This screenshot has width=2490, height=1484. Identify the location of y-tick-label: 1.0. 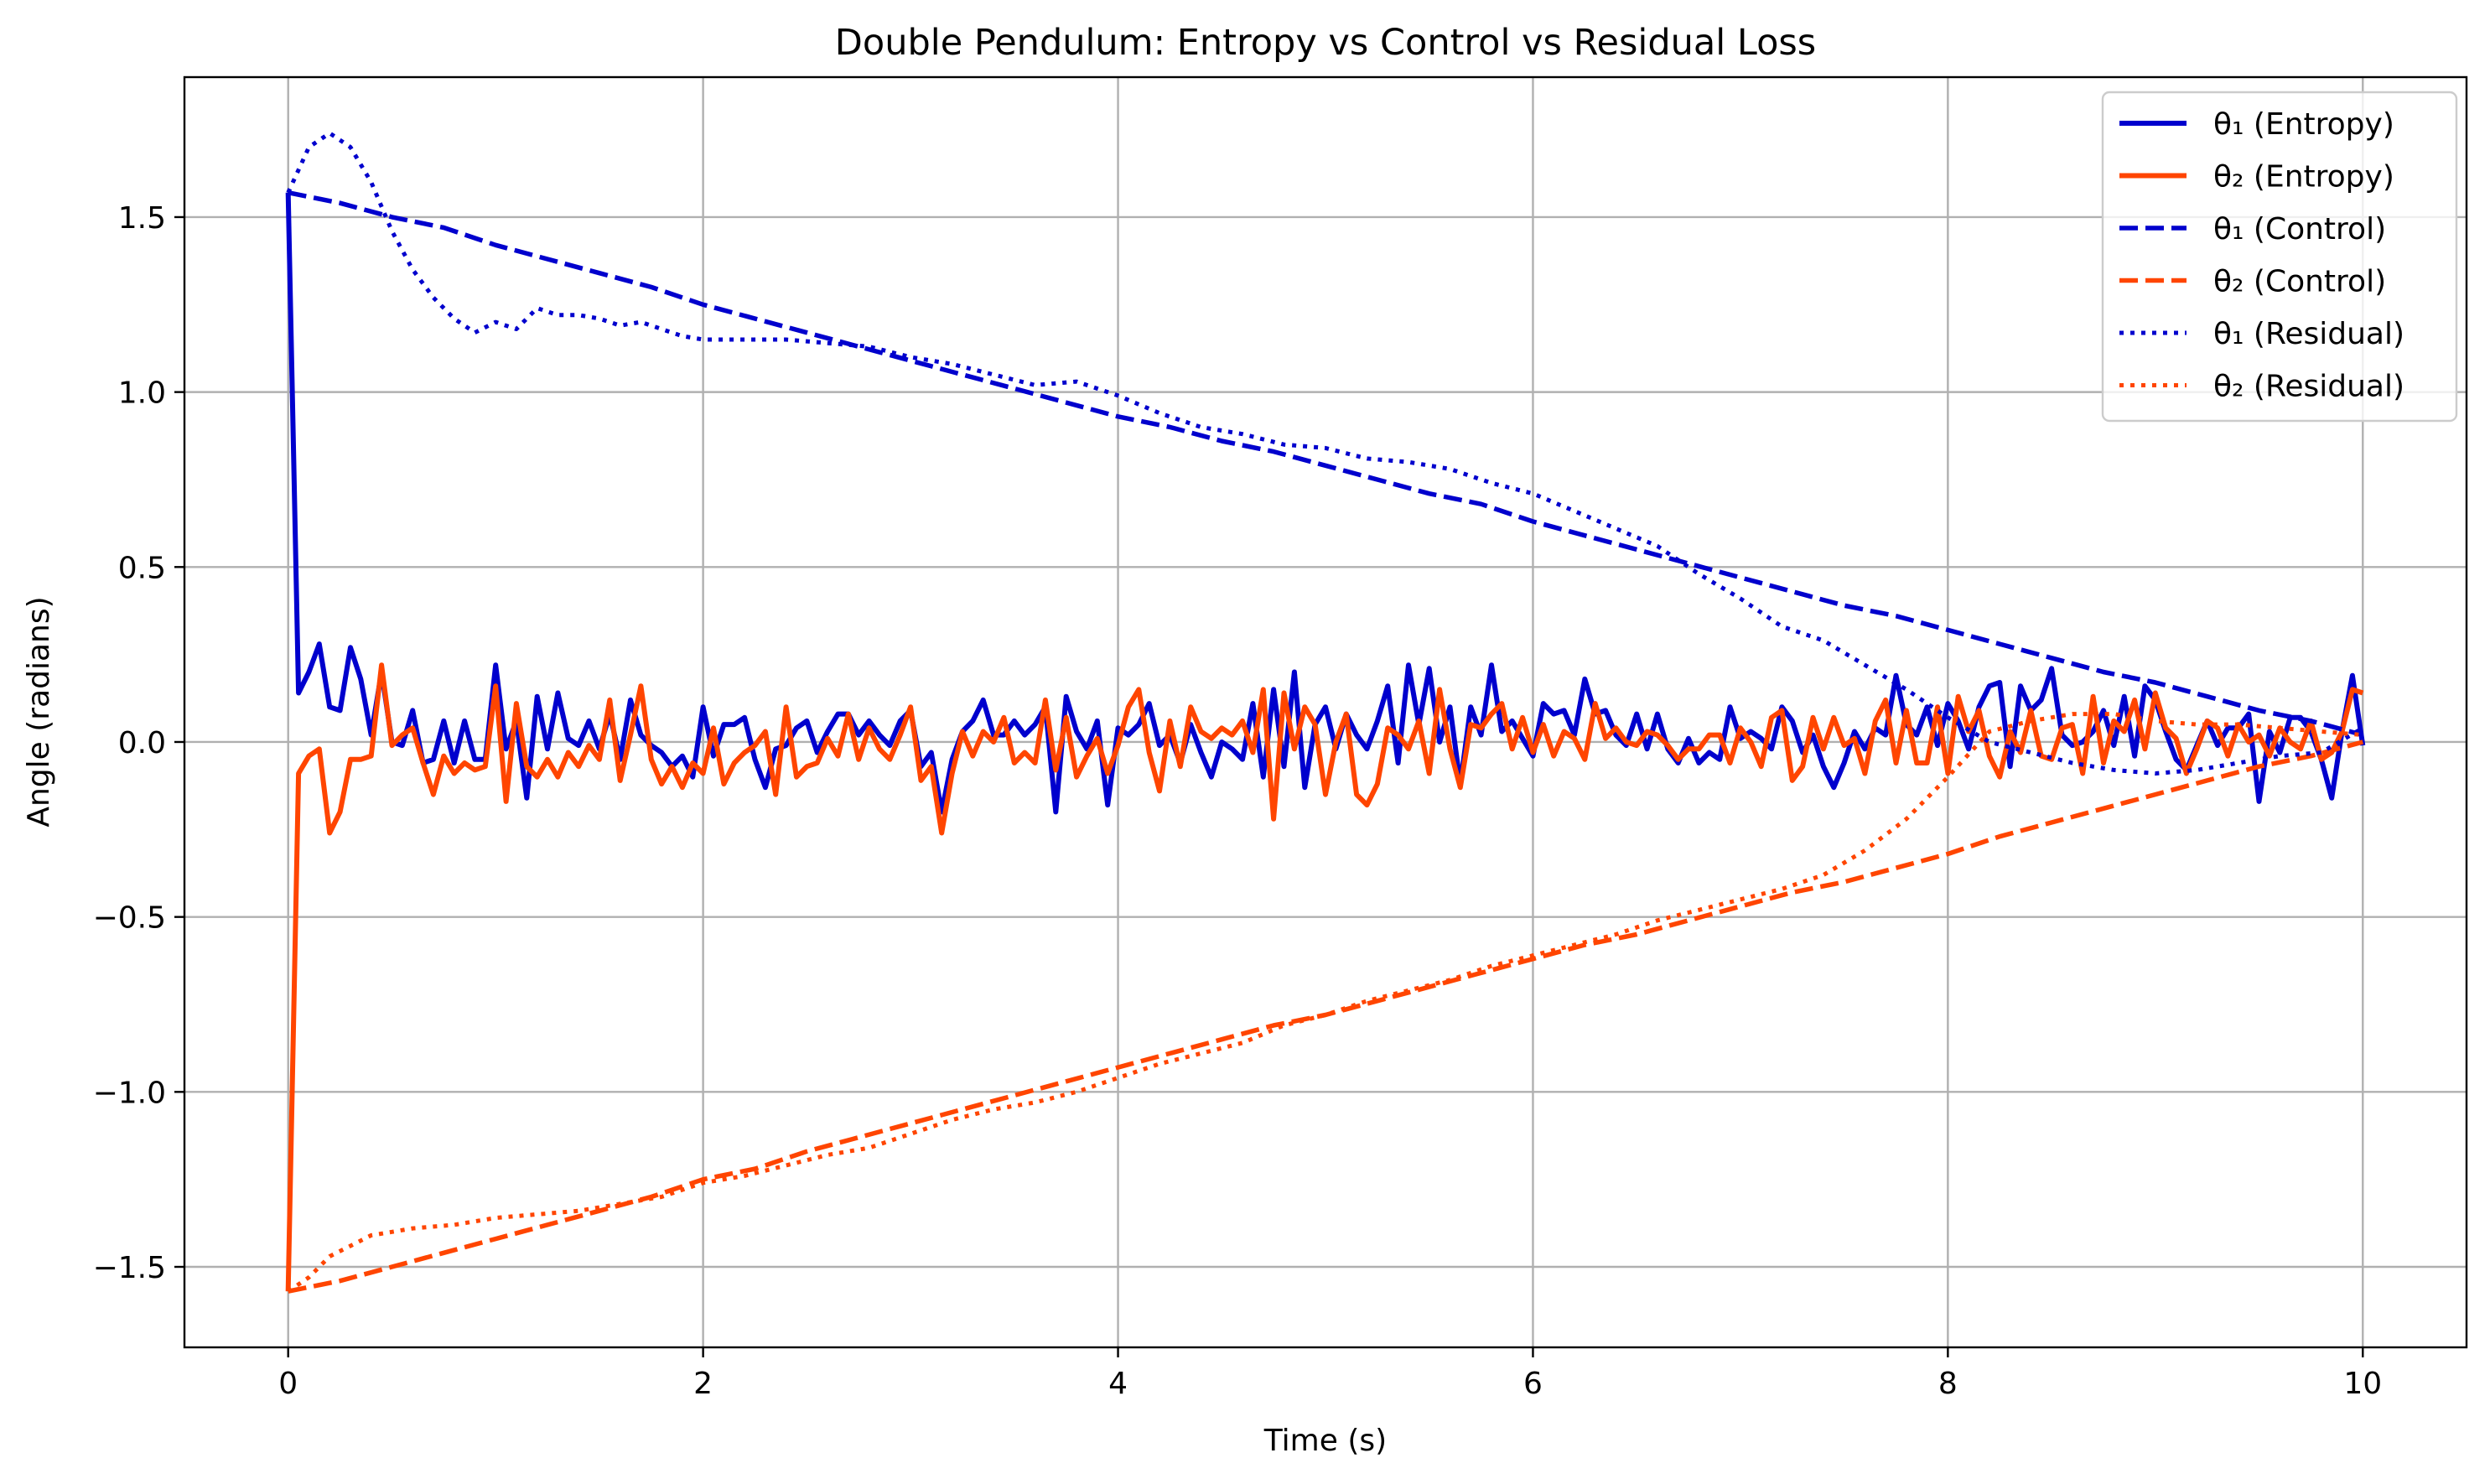
(142, 393).